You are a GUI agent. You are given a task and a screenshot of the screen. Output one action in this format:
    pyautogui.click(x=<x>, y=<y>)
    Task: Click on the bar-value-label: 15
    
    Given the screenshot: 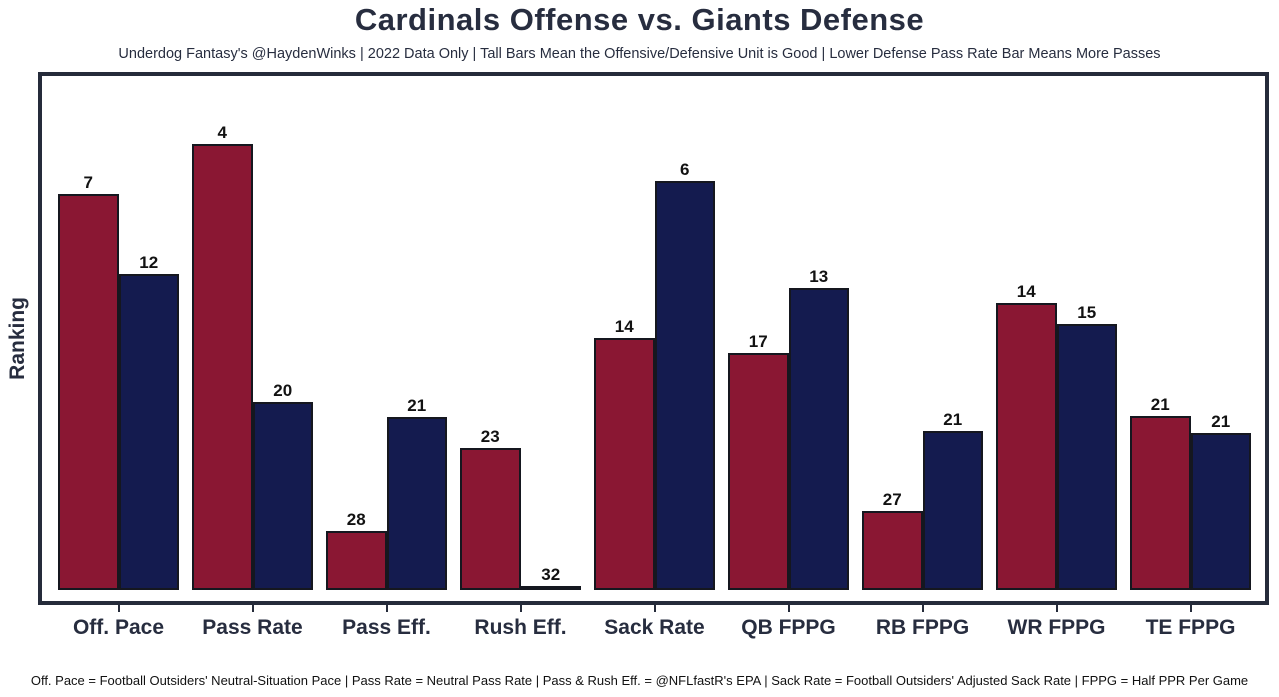 What is the action you would take?
    pyautogui.click(x=1087, y=313)
    